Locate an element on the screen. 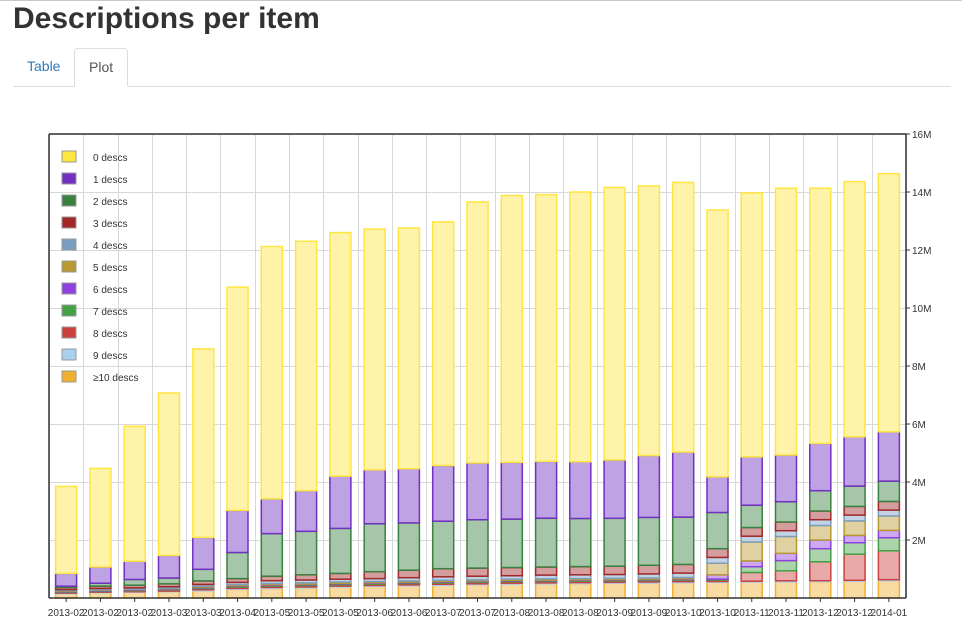  tab-table: Table is located at coordinates (44, 66).